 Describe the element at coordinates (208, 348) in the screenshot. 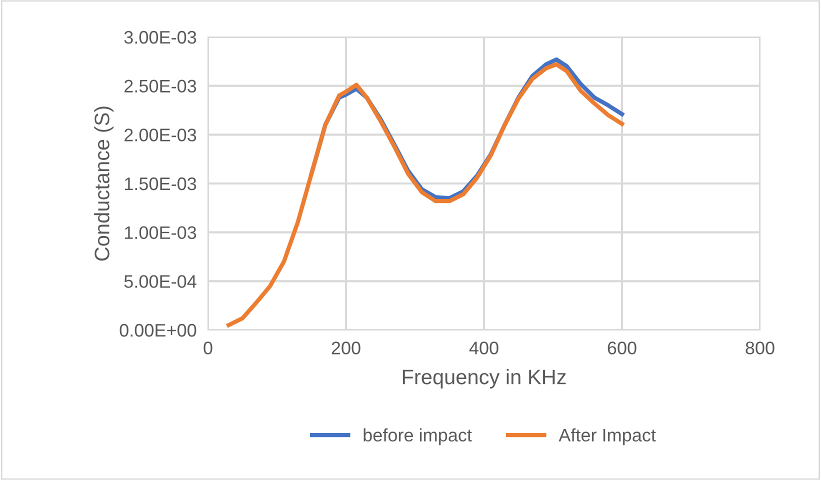

I see `x-tick-label: 0` at that location.